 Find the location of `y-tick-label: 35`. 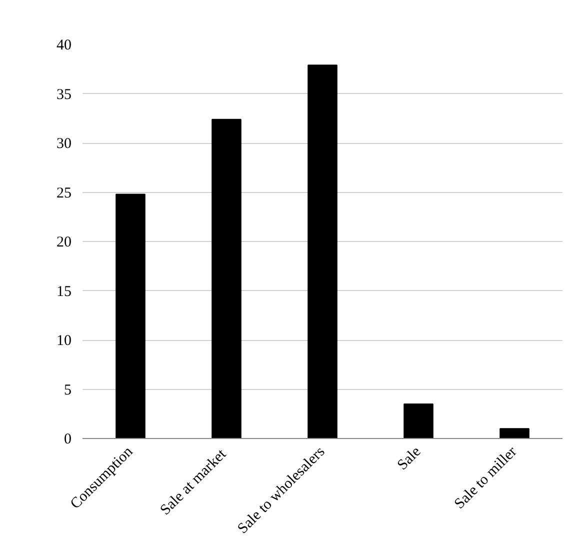

y-tick-label: 35 is located at coordinates (64, 94).